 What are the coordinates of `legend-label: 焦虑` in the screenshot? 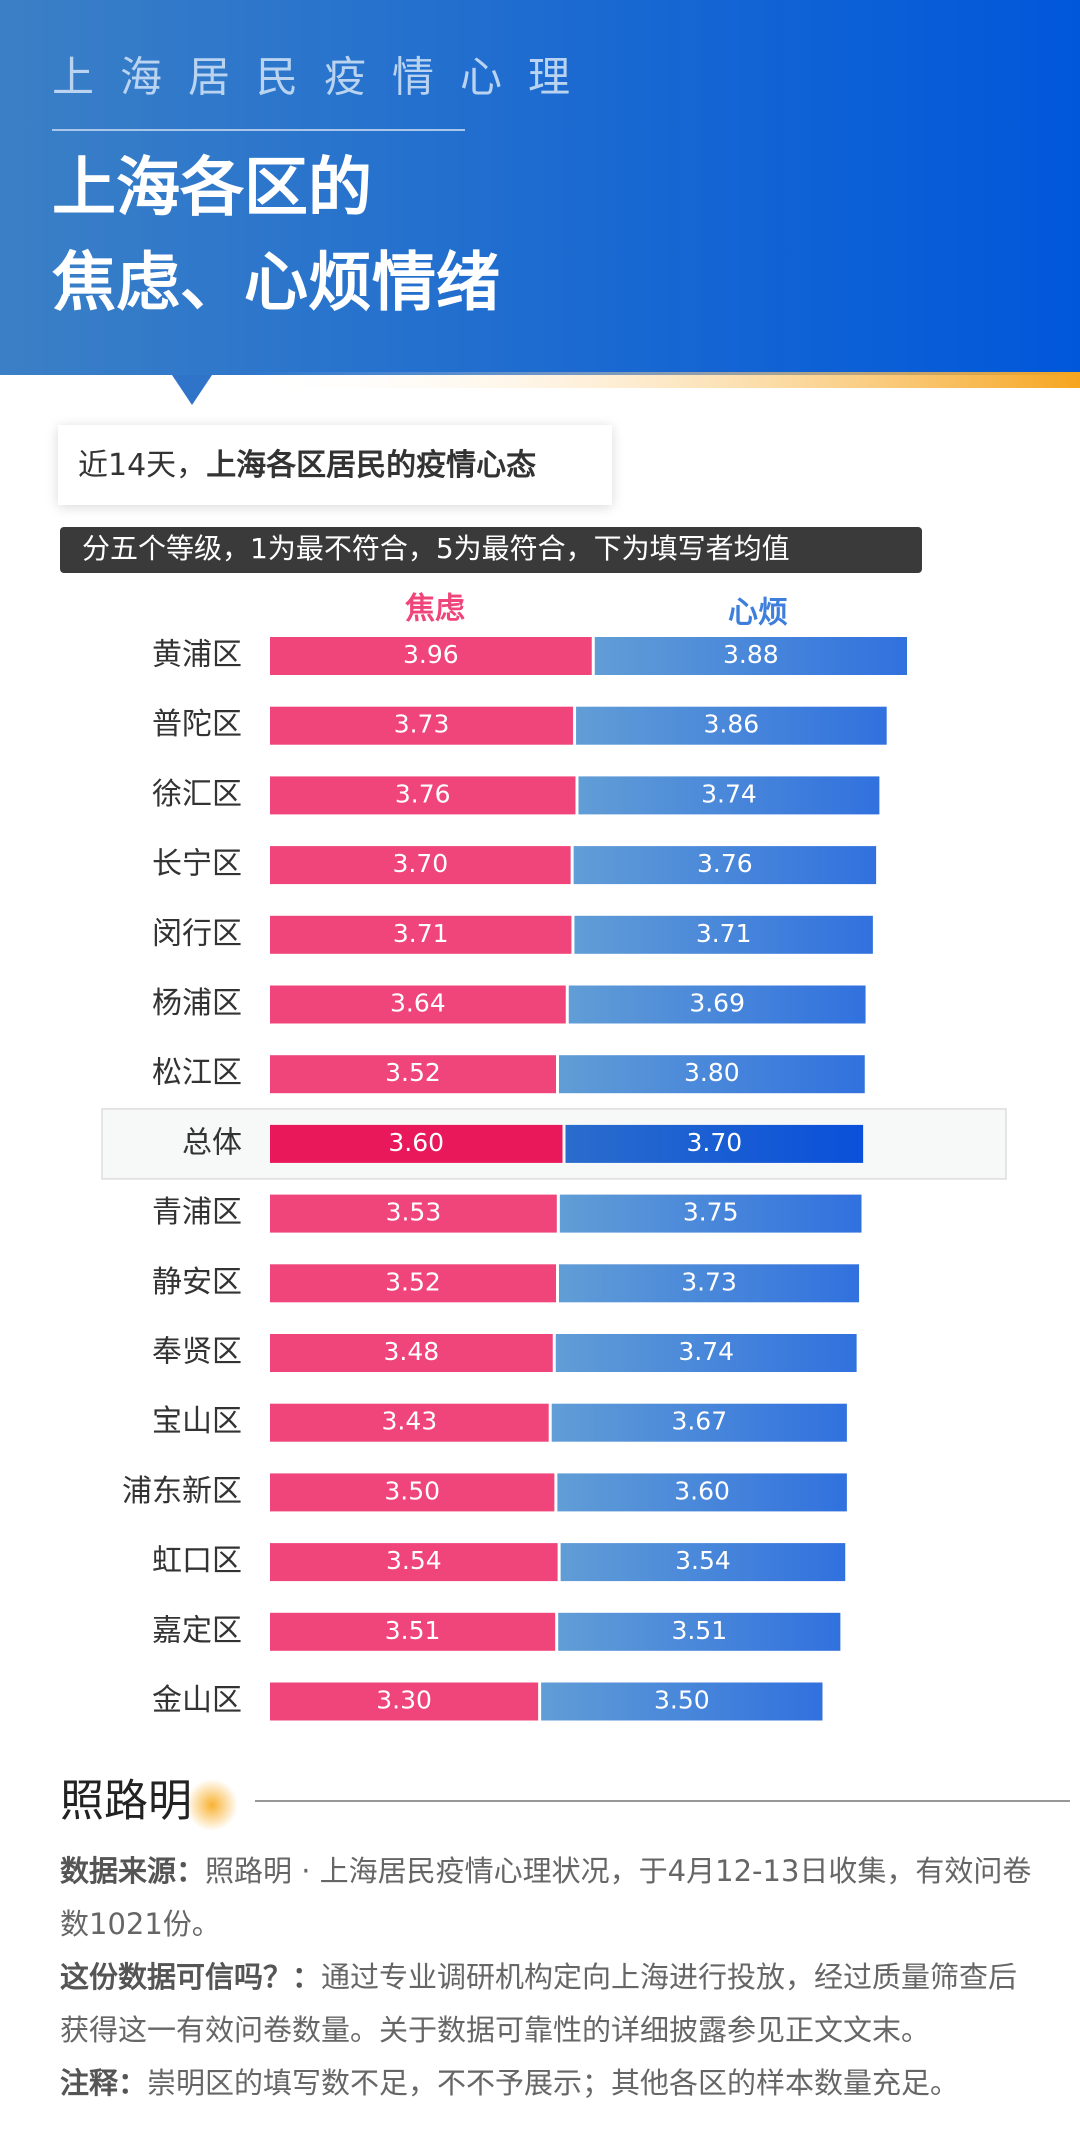 It's located at (435, 609).